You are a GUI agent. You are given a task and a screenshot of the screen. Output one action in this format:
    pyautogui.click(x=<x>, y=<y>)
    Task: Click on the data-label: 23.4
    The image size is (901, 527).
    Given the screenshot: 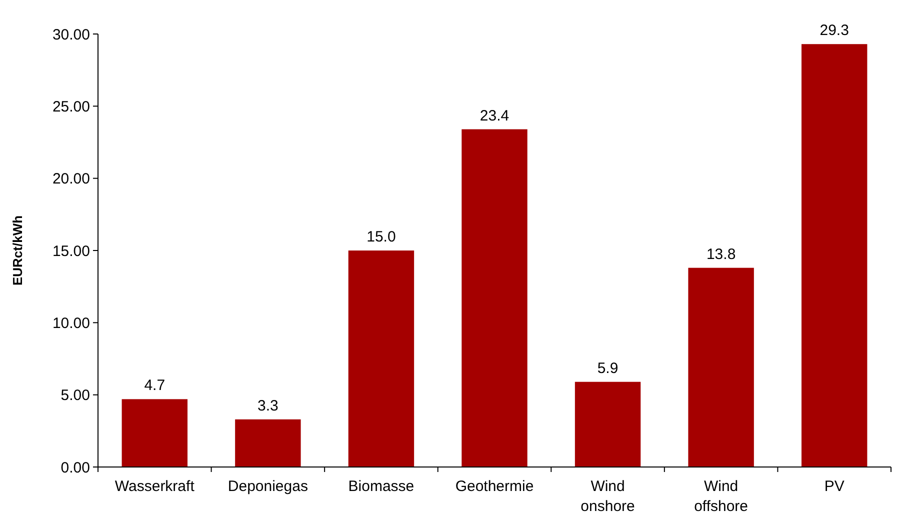 What is the action you would take?
    pyautogui.click(x=495, y=115)
    